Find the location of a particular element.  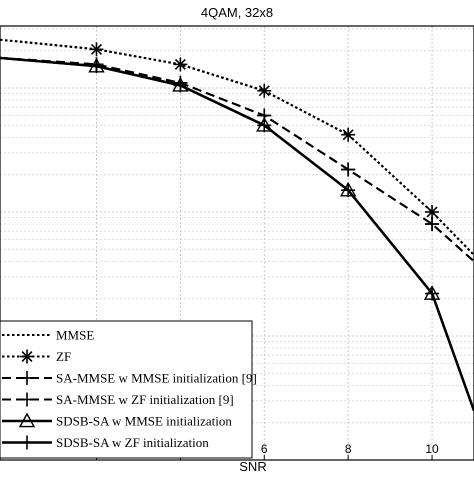

legend-entry: ZF is located at coordinates (36, 356).